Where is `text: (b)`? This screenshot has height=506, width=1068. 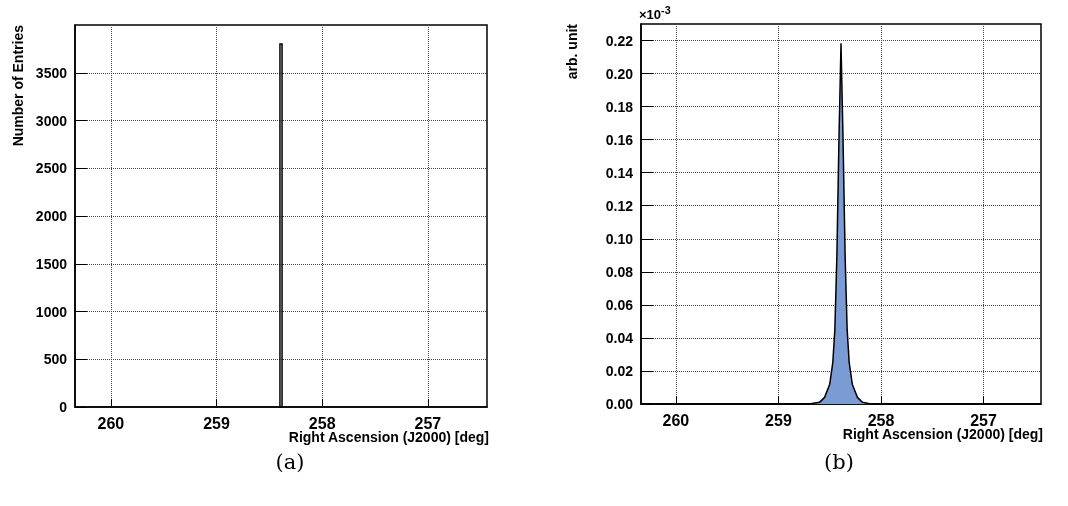
text: (b) is located at coordinates (839, 462).